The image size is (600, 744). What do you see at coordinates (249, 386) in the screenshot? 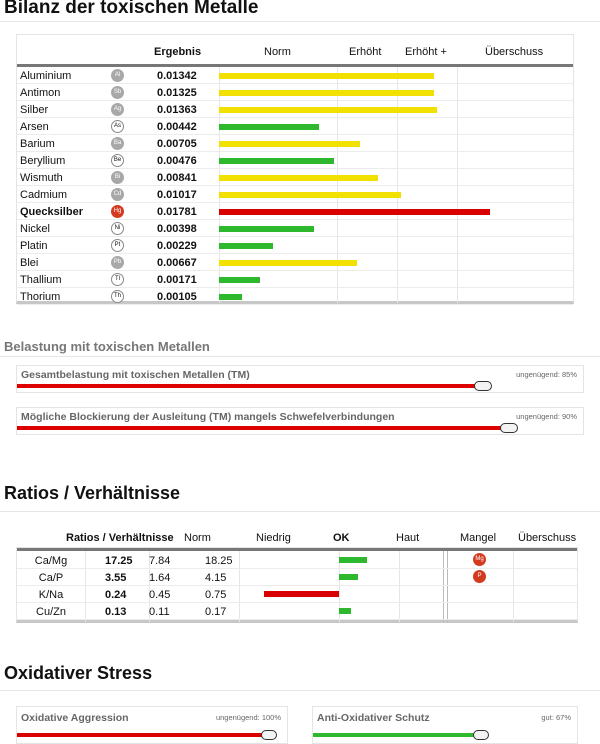
I see `load-gauge-bar` at bounding box center [249, 386].